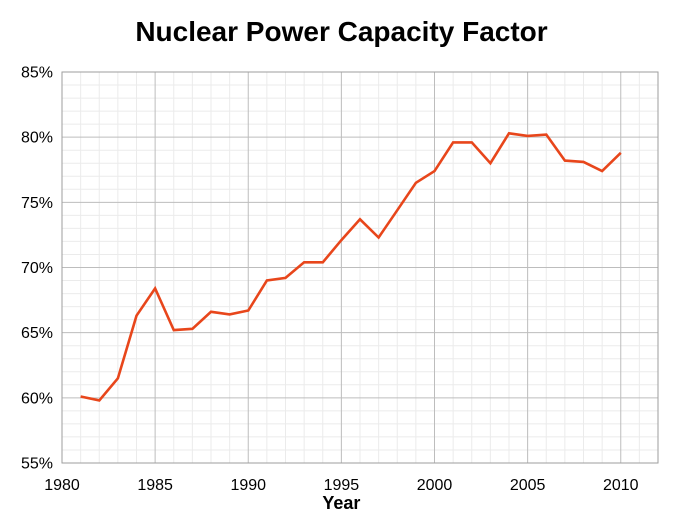 The width and height of the screenshot is (683, 512). Describe the element at coordinates (341, 502) in the screenshot. I see `x-axis-label: Year` at that location.